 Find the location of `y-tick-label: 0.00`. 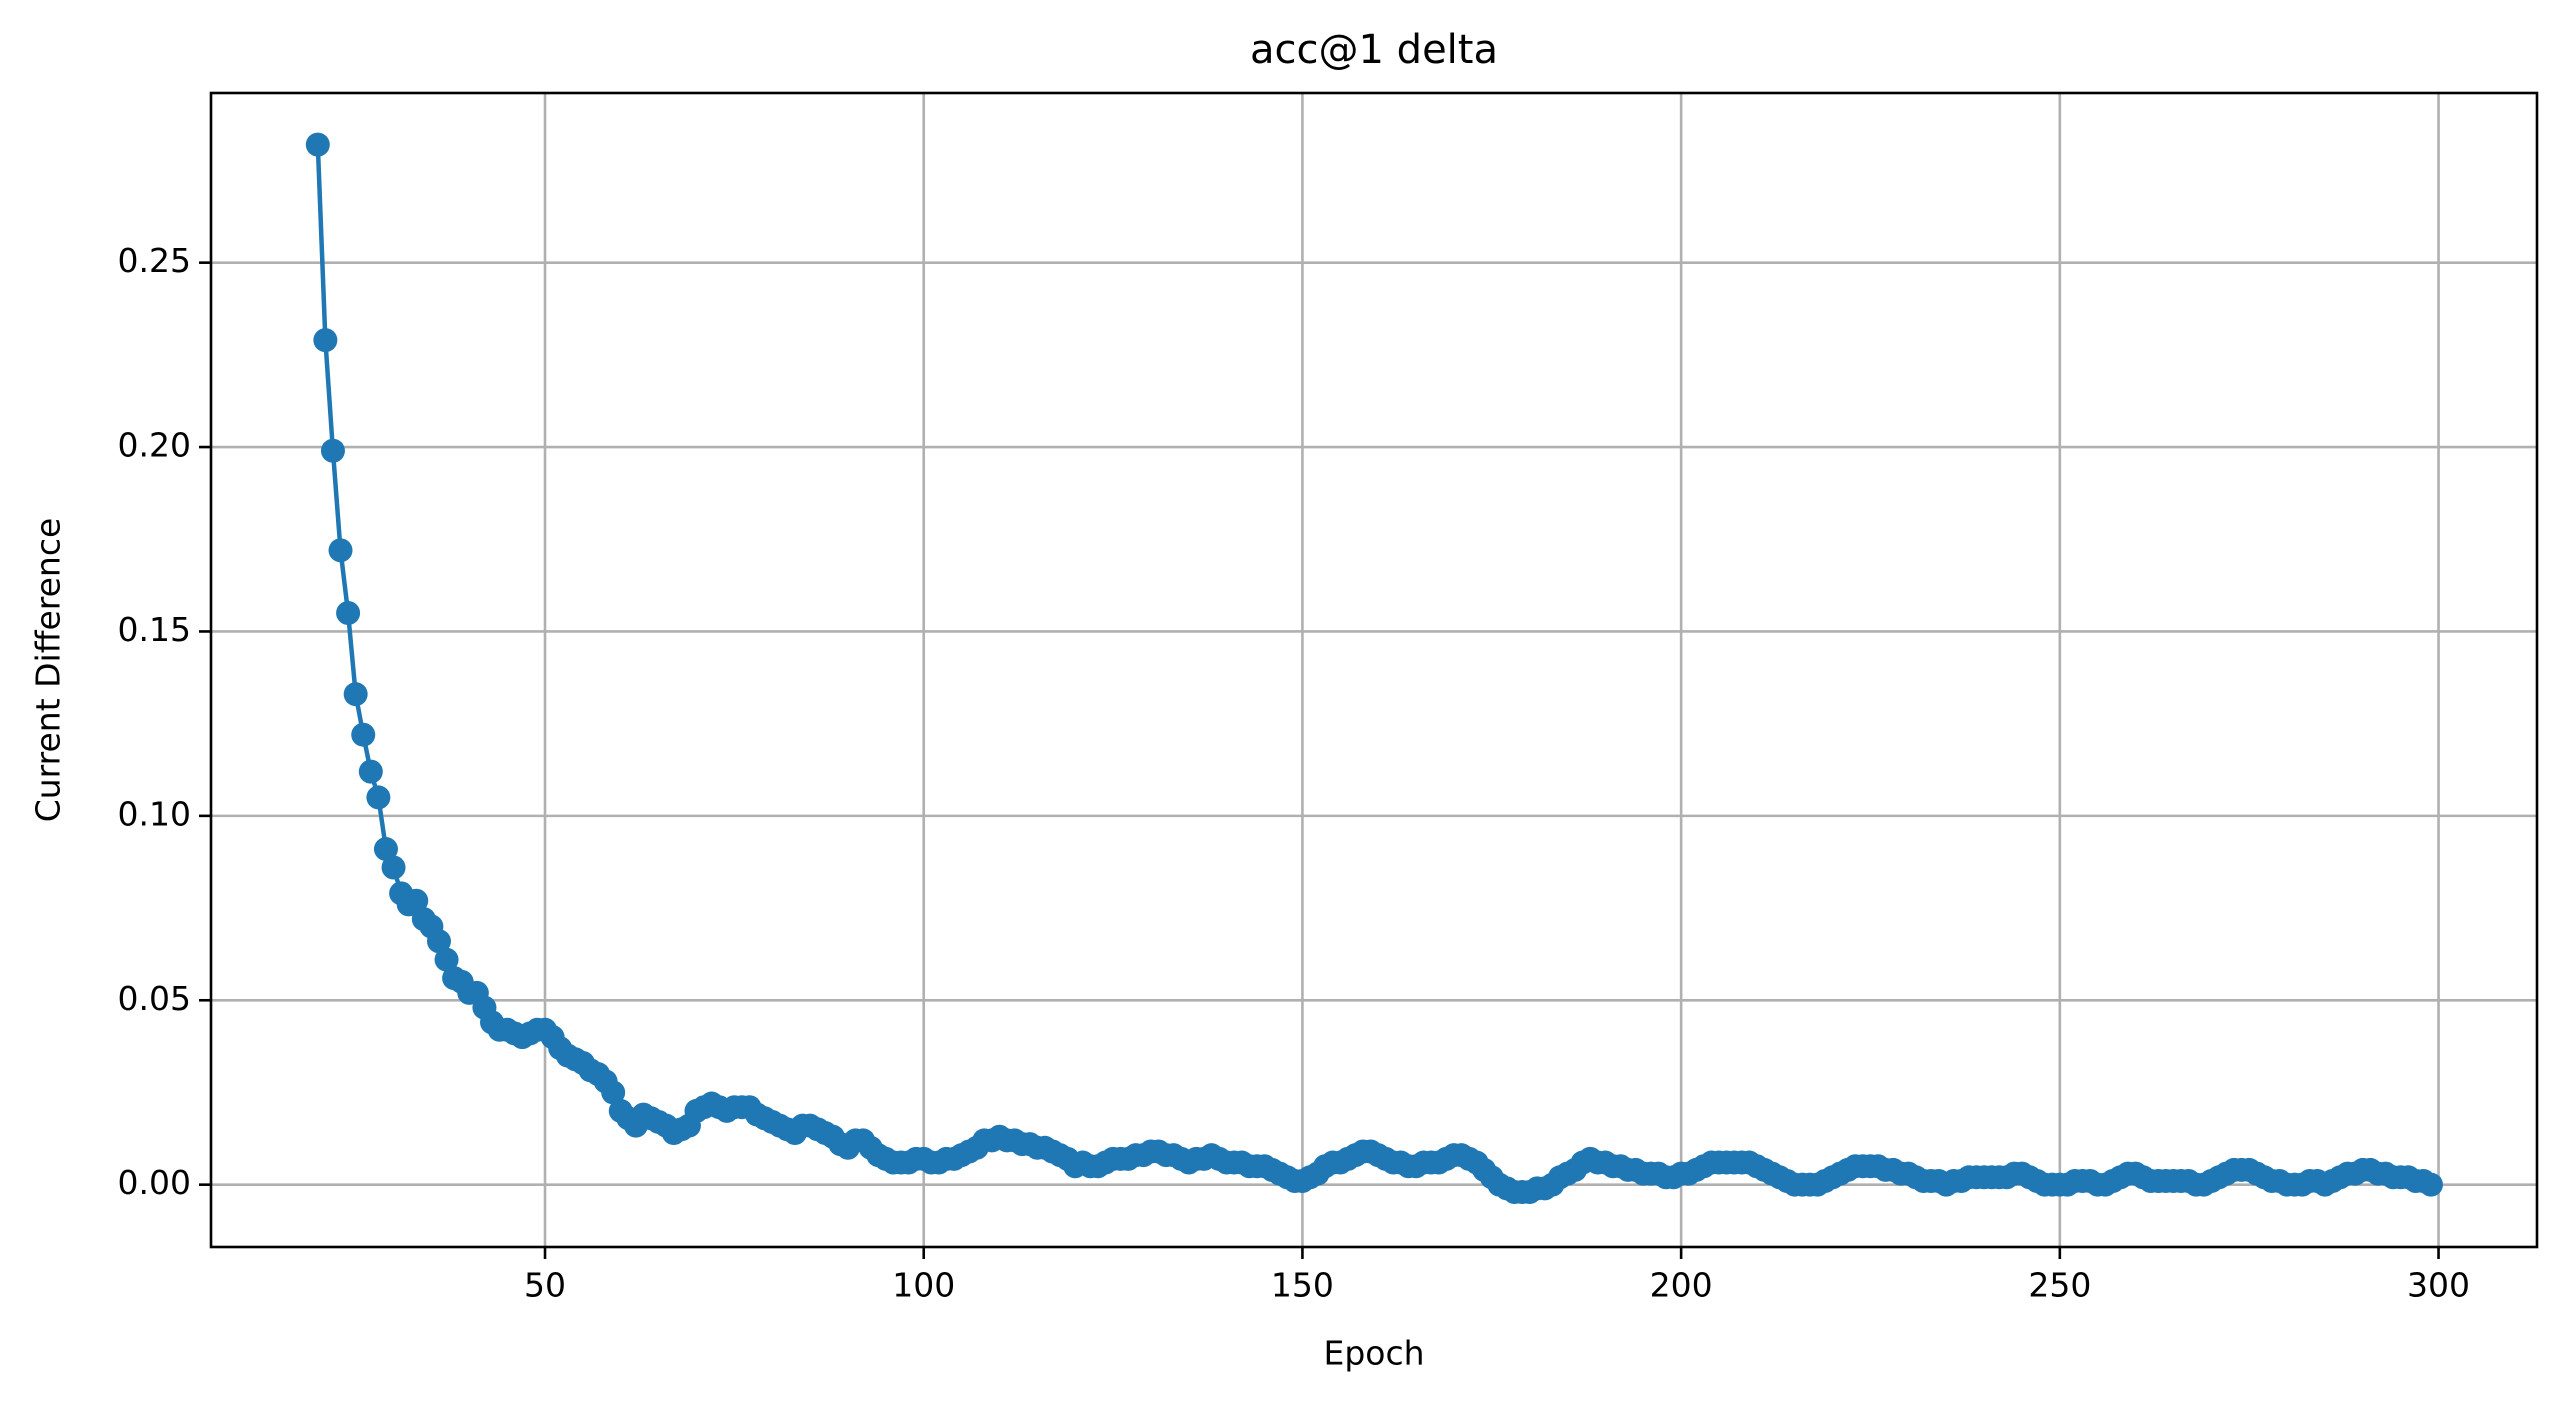

y-tick-label: 0.00 is located at coordinates (154, 1182).